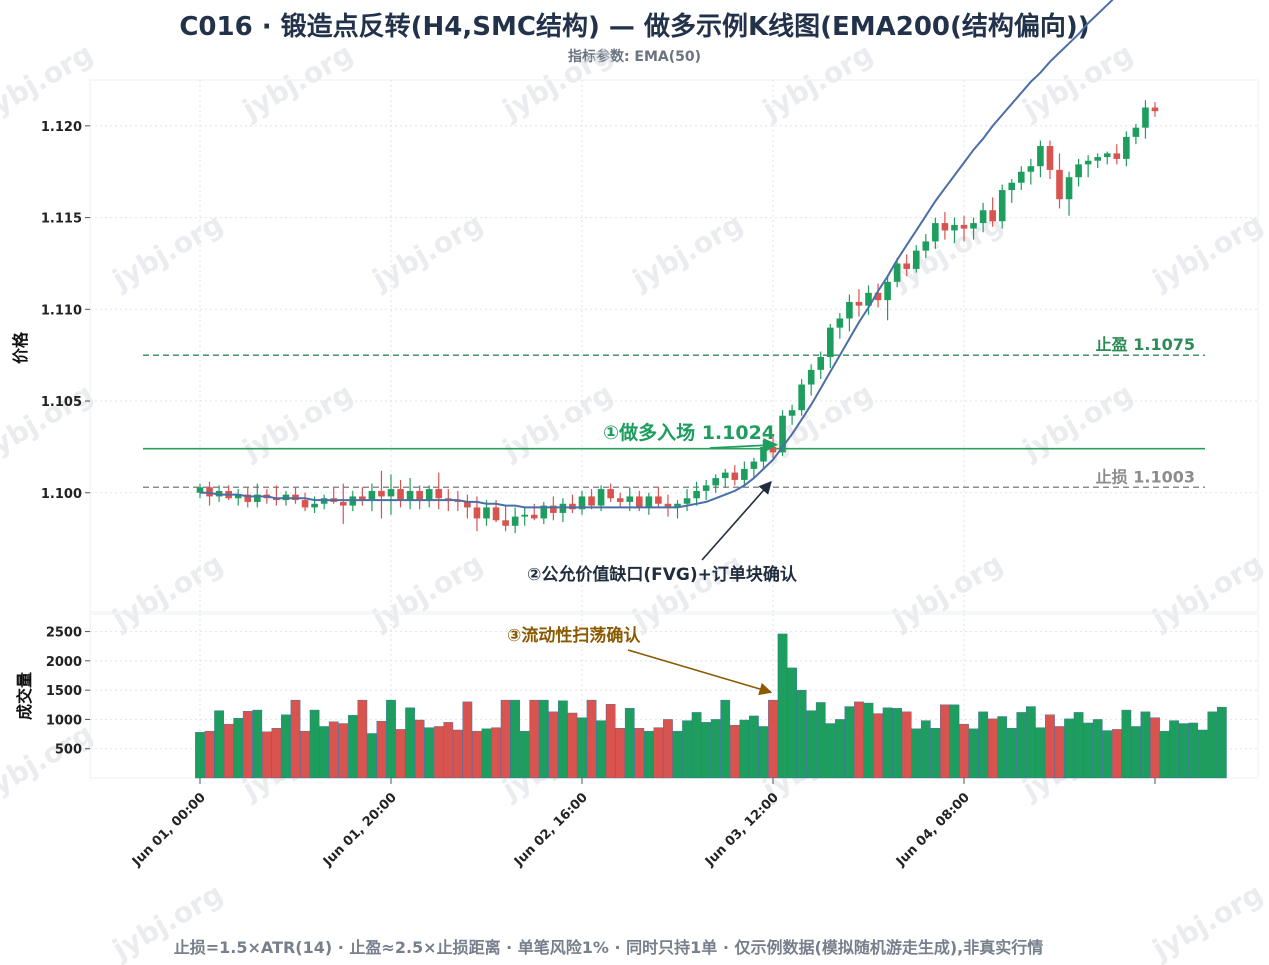  Describe the element at coordinates (574, 635) in the screenshot. I see `liquidity-annotation: ③流动性扫荡确认` at that location.